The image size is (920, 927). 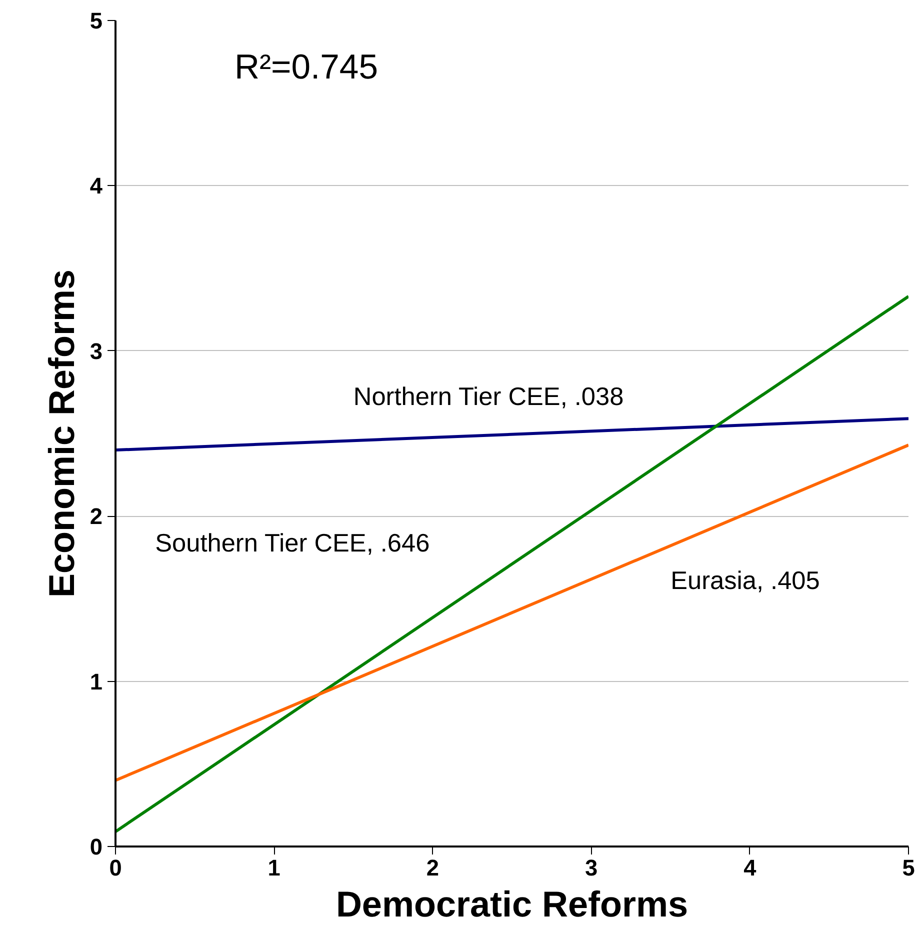 I want to click on series-label: Northern Tier CEE, .038, so click(x=488, y=396).